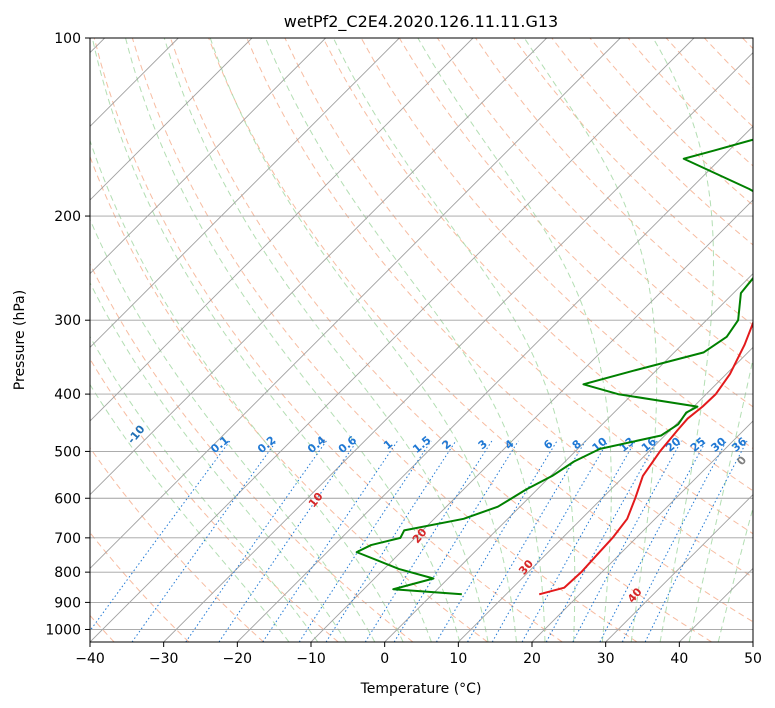  I want to click on temperature-line, so click(645, 458).